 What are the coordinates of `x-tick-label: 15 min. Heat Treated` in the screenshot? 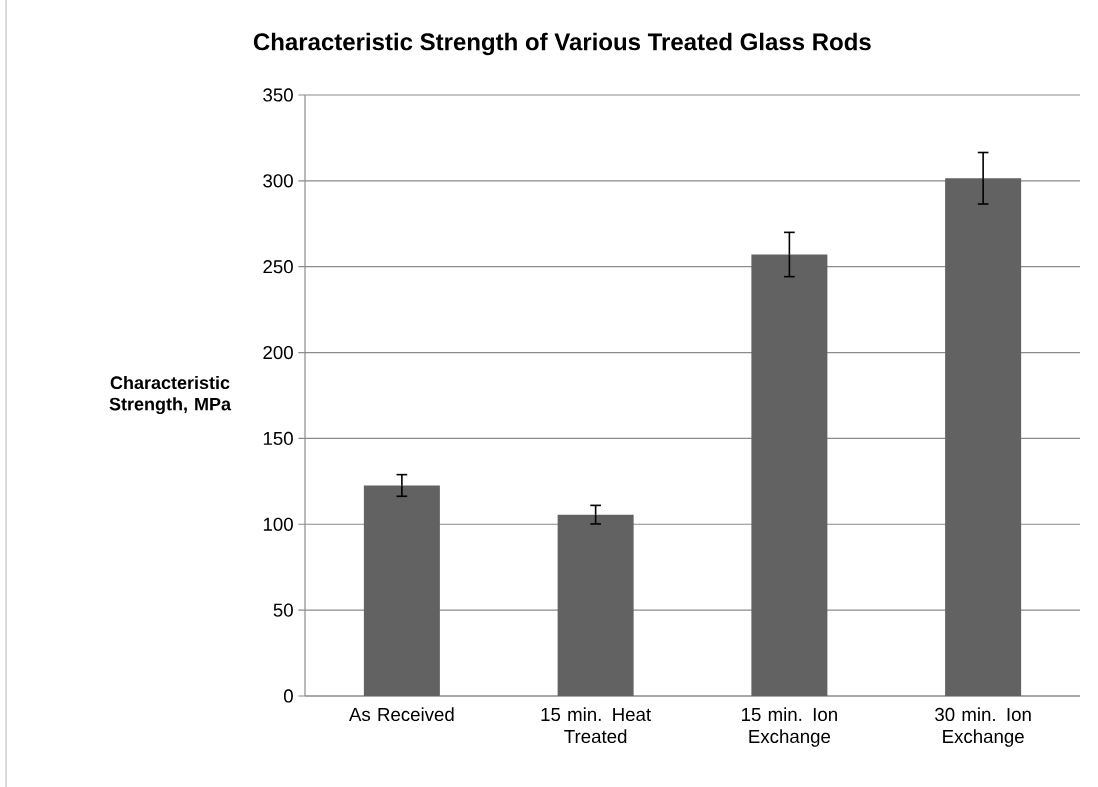 It's located at (596, 725).